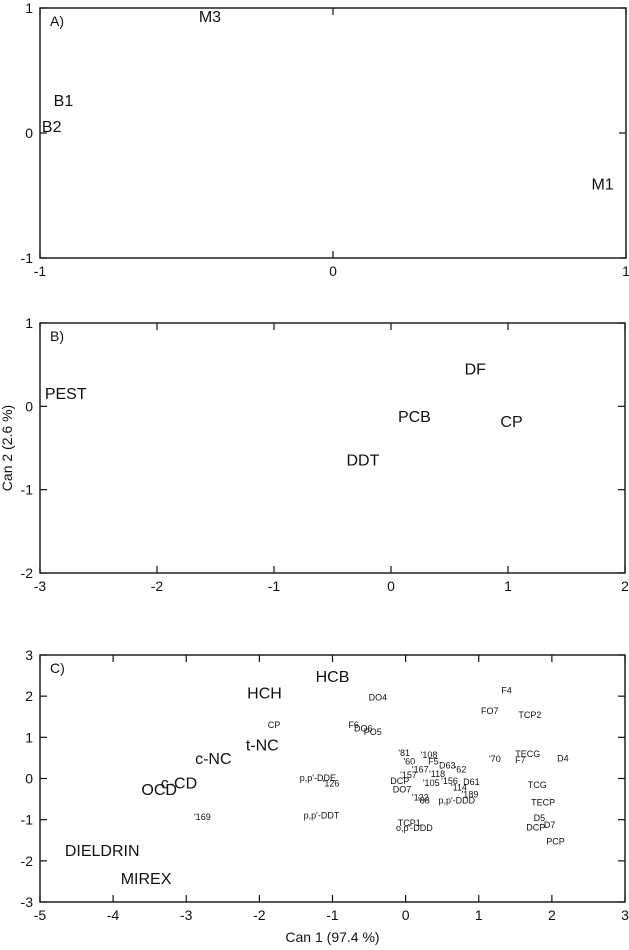 Image resolution: width=629 pixels, height=950 pixels. I want to click on point-label: o,p'-DDD, so click(414, 828).